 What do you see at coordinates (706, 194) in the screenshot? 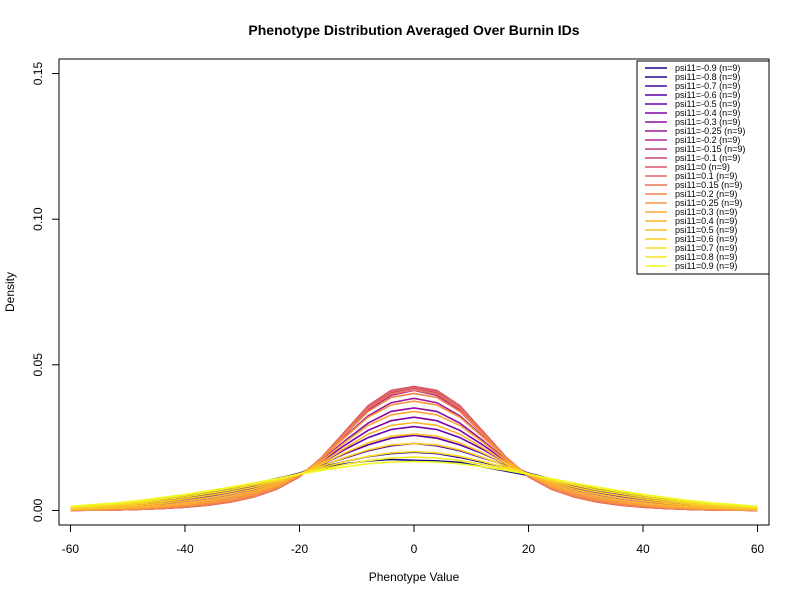
I see `legend-label: psi11=0.2 (n=9)` at bounding box center [706, 194].